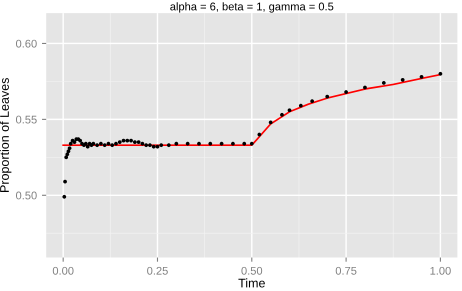  I want to click on y-tick-label: 0.55, so click(26, 120).